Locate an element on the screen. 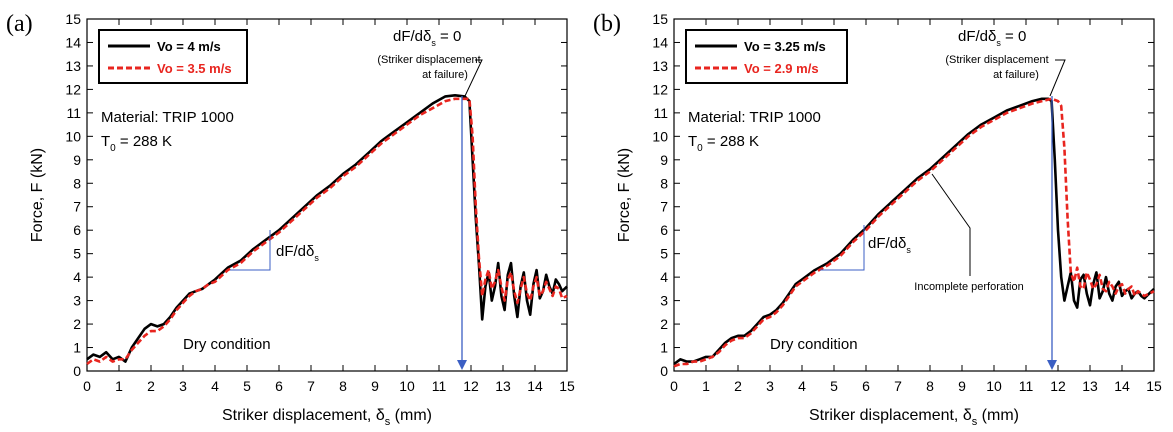 The height and width of the screenshot is (432, 1173). x-tick-label: 1 is located at coordinates (706, 386).